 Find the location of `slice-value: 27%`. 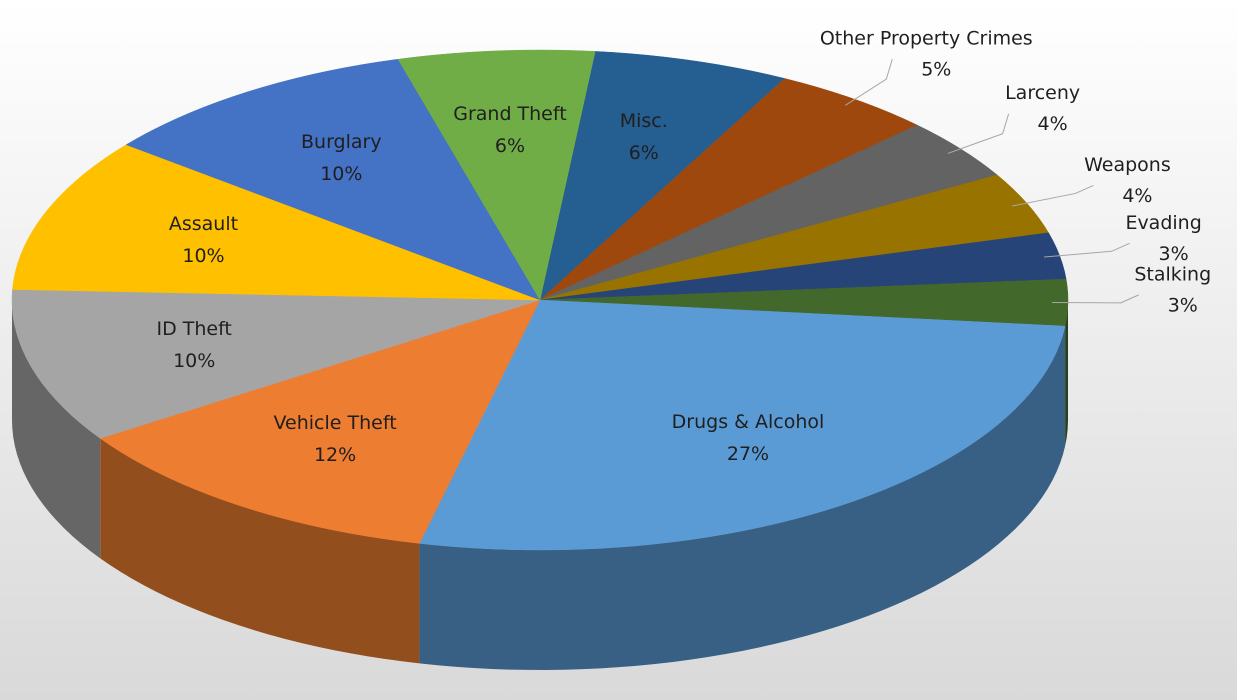

slice-value: 27% is located at coordinates (748, 454).